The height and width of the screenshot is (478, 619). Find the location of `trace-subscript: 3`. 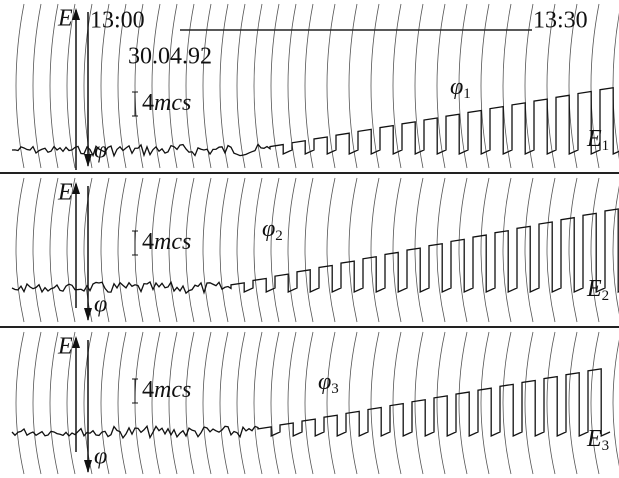

trace-subscript: 3 is located at coordinates (335, 389).